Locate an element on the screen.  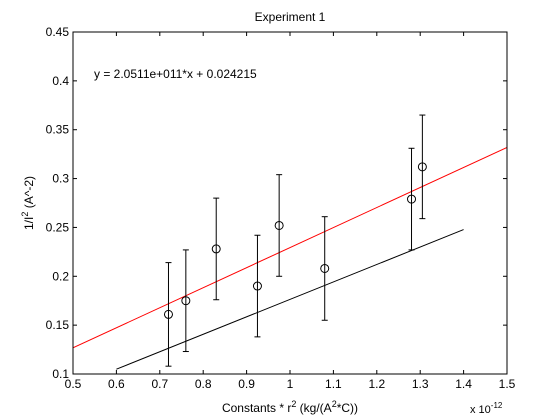
x-tick-label: 1.5 is located at coordinates (507, 384).